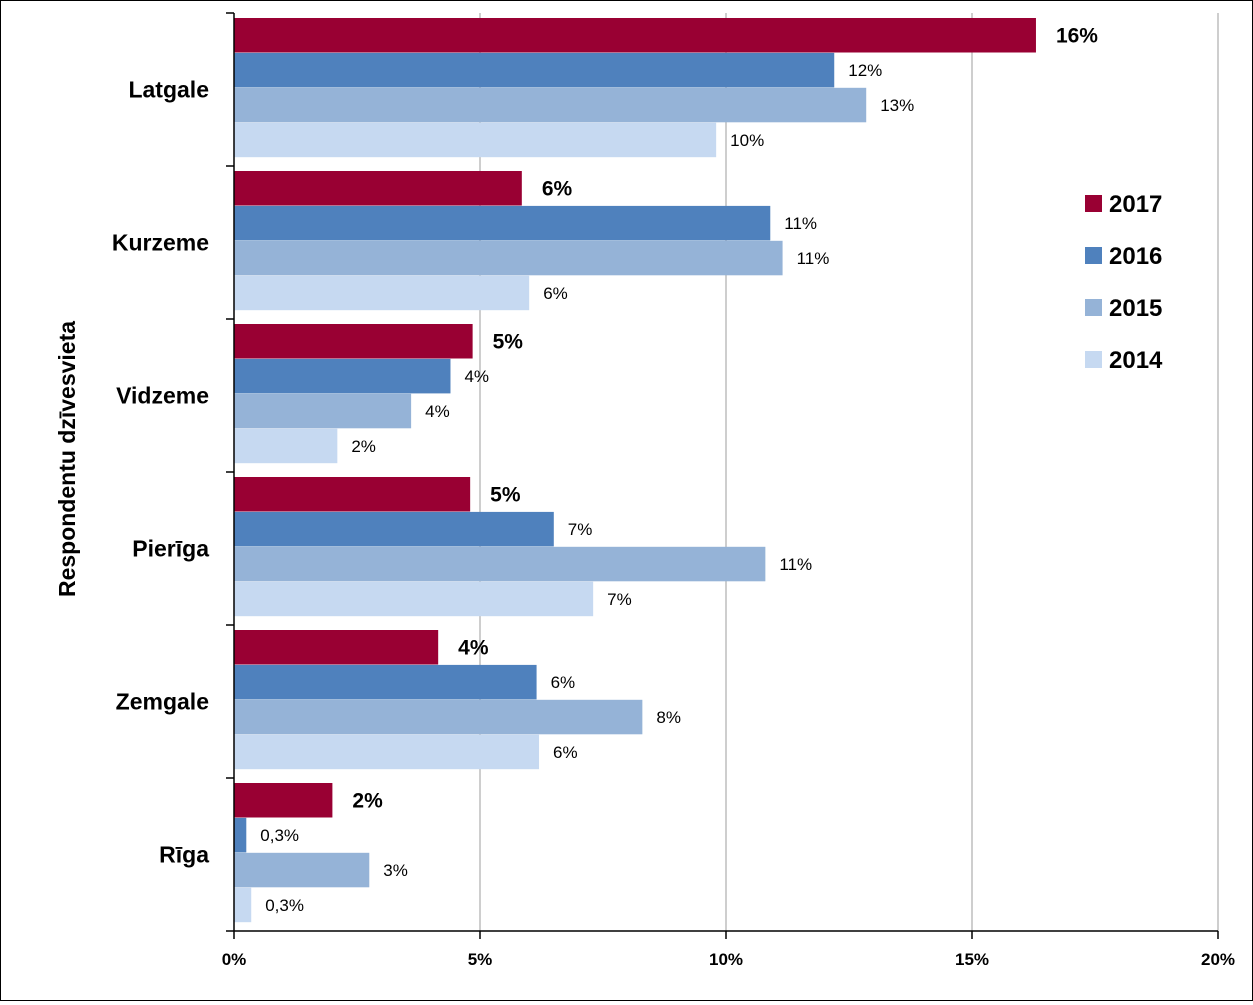 Image resolution: width=1253 pixels, height=1005 pixels. Describe the element at coordinates (170, 549) in the screenshot. I see `category-label-3: Pierīga` at that location.